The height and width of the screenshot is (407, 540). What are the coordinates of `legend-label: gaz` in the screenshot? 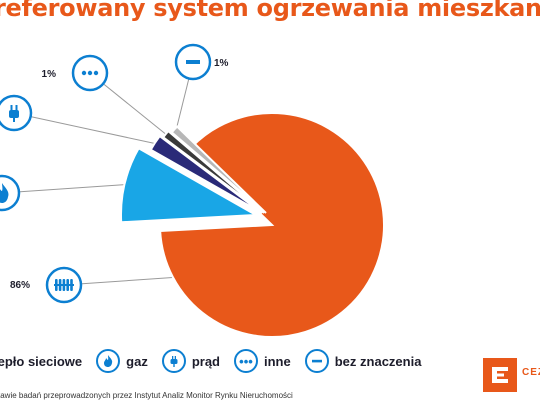 It's located at (137, 361).